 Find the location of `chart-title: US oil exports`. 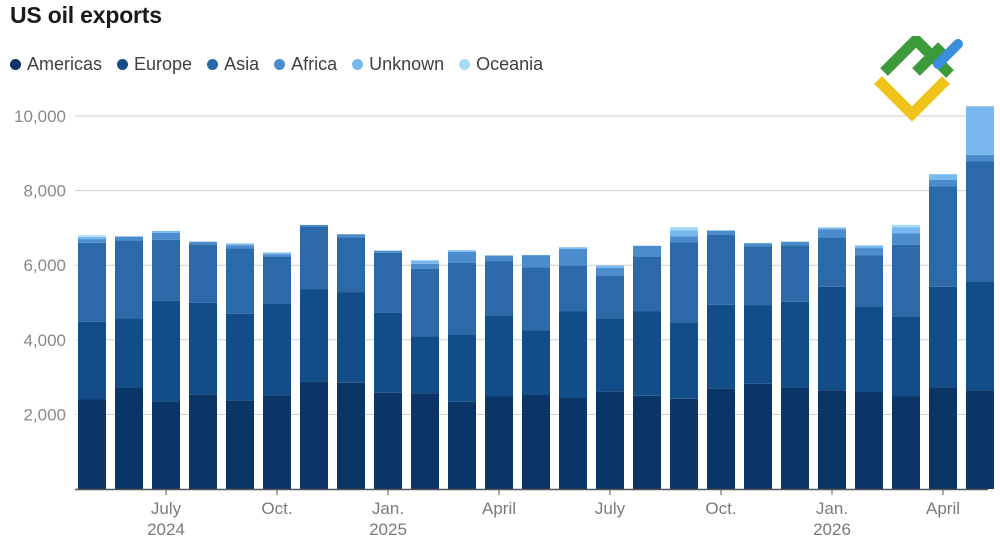

chart-title: US oil exports is located at coordinates (86, 15).